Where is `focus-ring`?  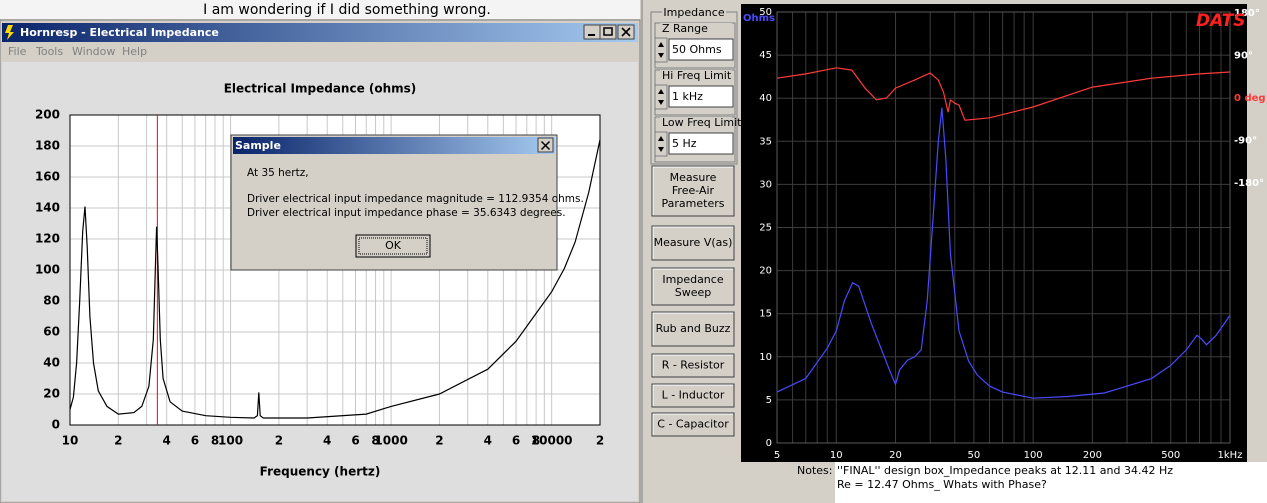 focus-ring is located at coordinates (393, 246).